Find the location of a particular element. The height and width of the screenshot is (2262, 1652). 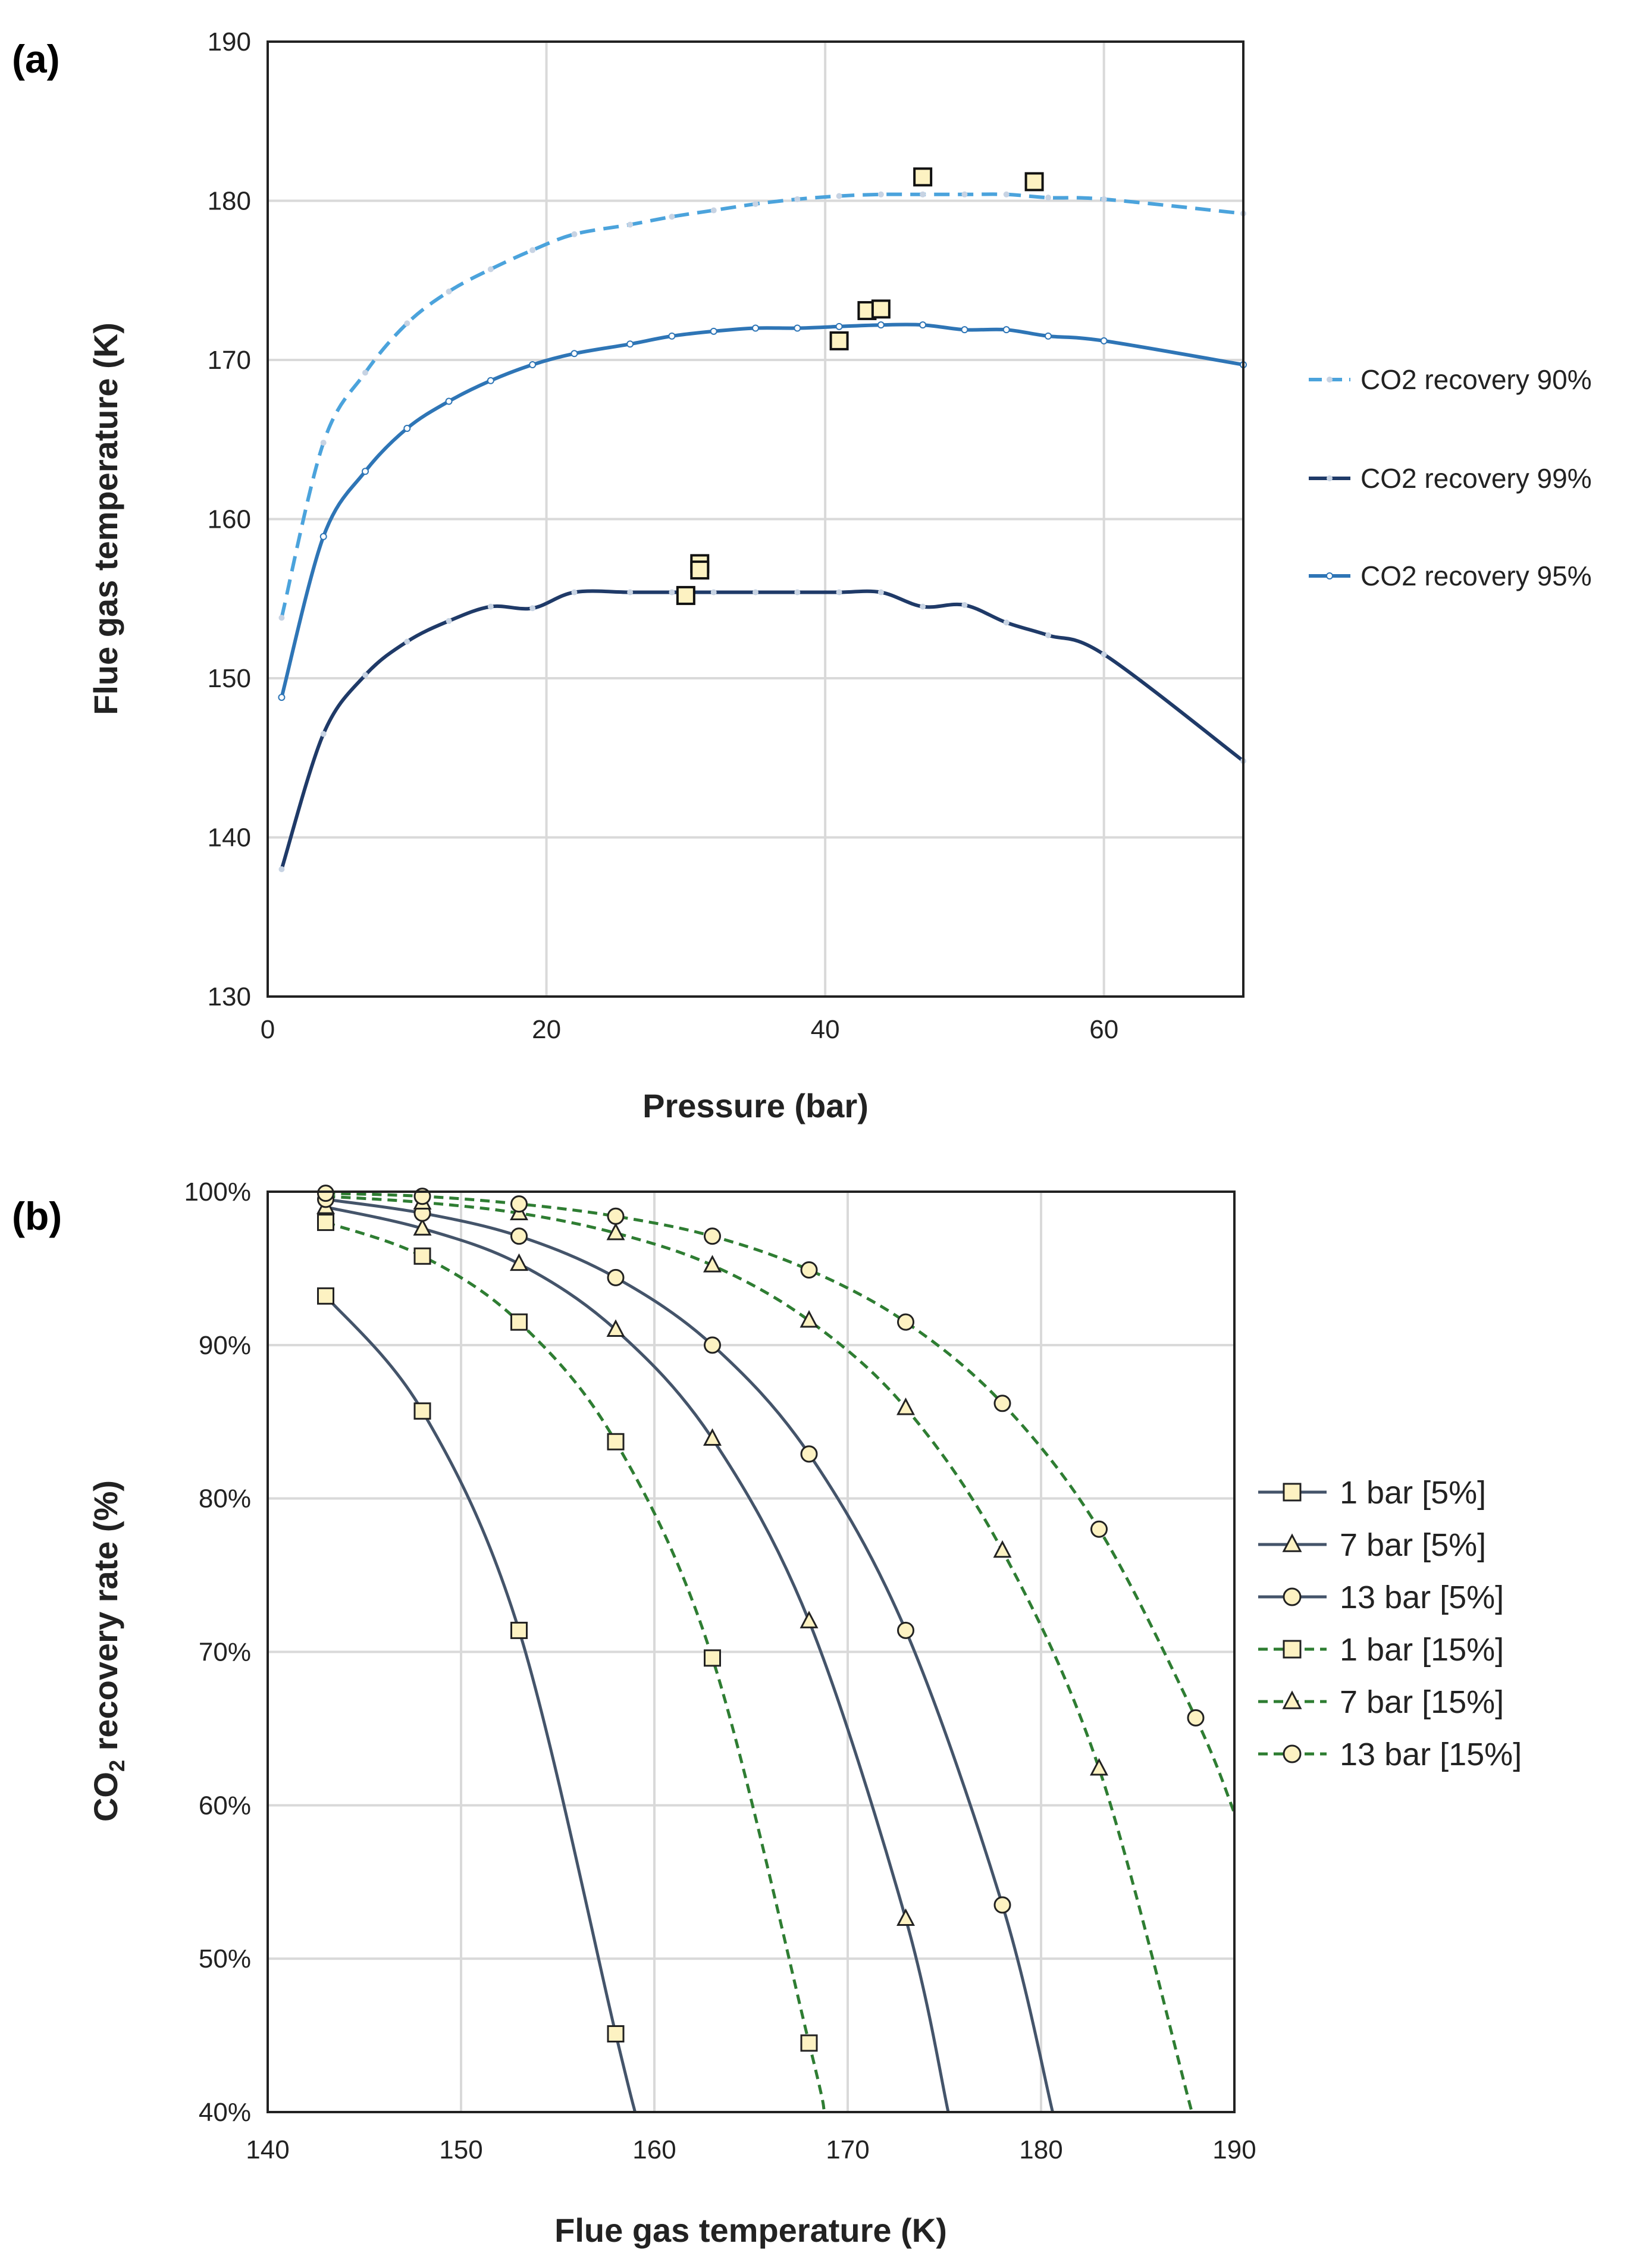

panel-a-y-axis-title: Flue gas temperature (K) is located at coordinates (105, 519).